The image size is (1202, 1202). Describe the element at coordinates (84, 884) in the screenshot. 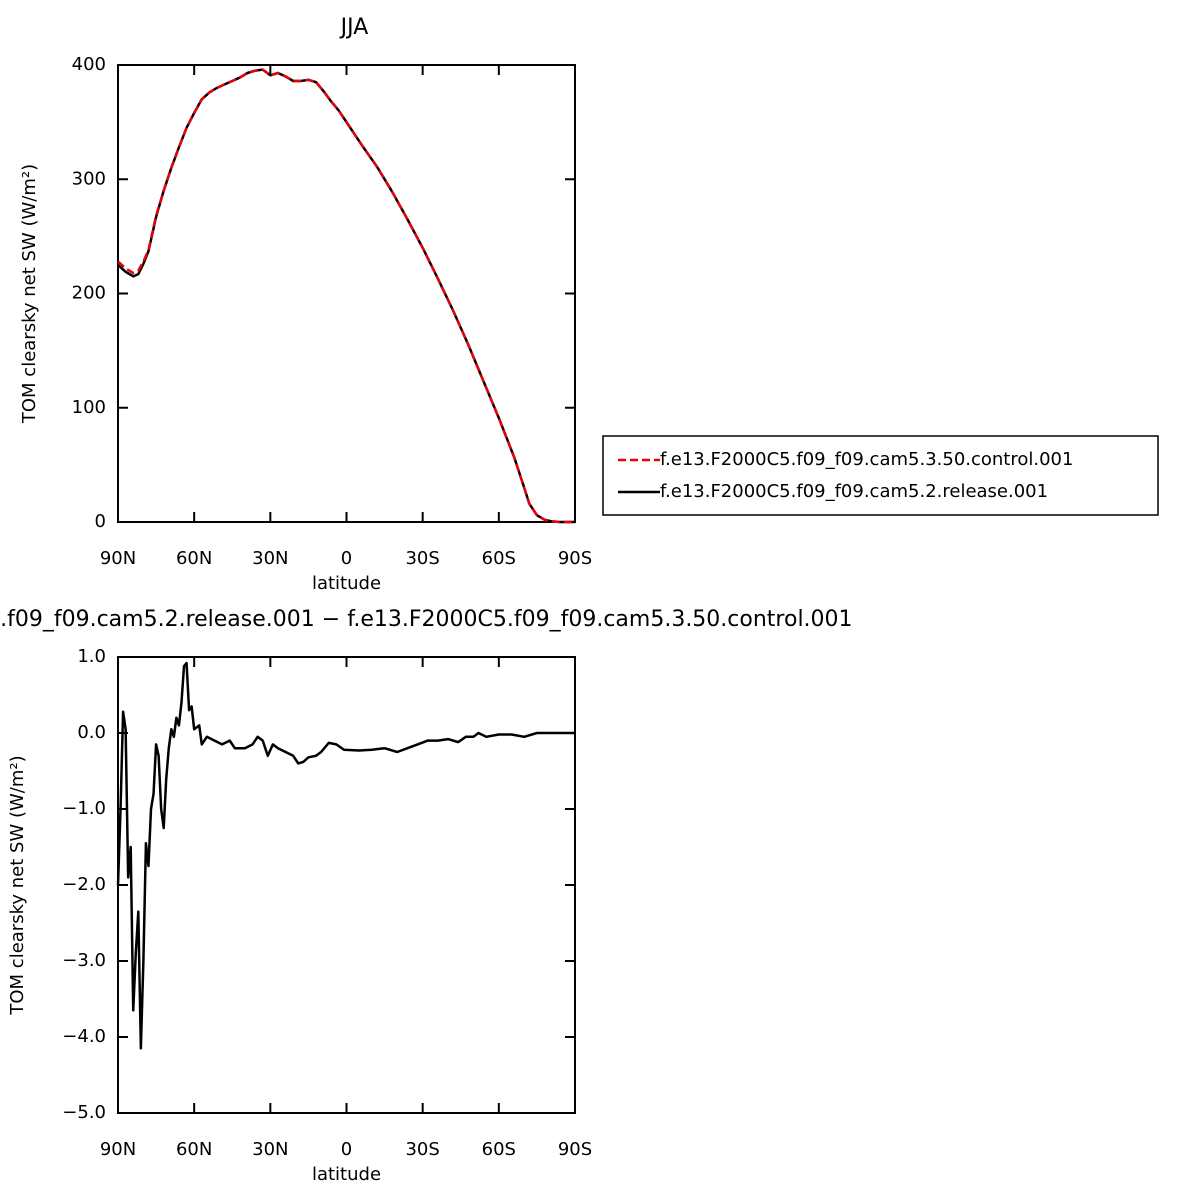

I see `y-tick-label: −2.0` at that location.